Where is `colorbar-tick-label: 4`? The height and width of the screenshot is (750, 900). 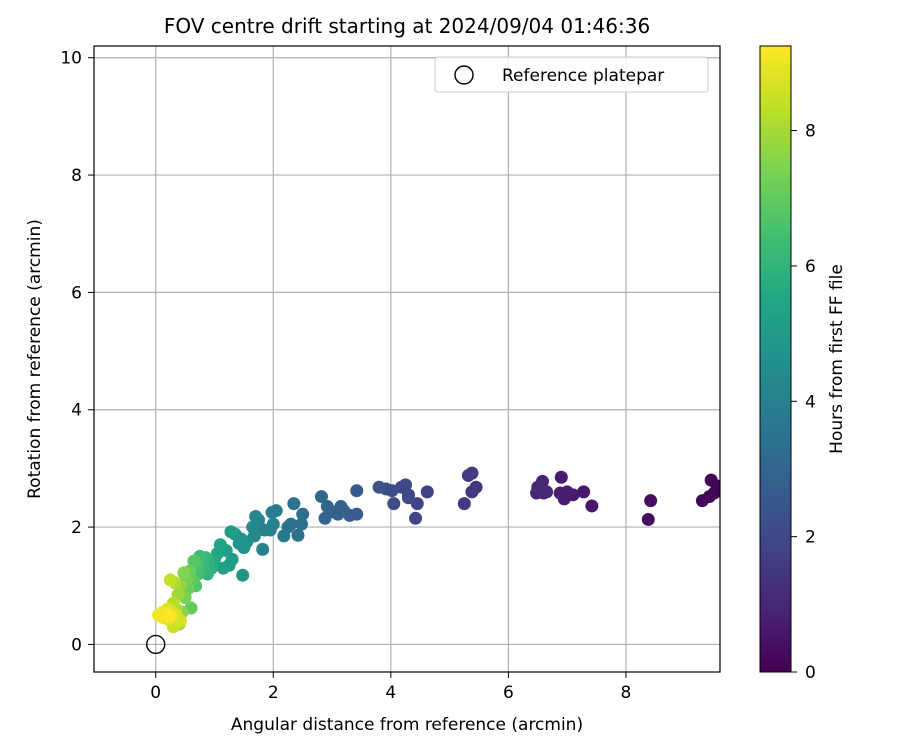
colorbar-tick-label: 4 is located at coordinates (810, 402).